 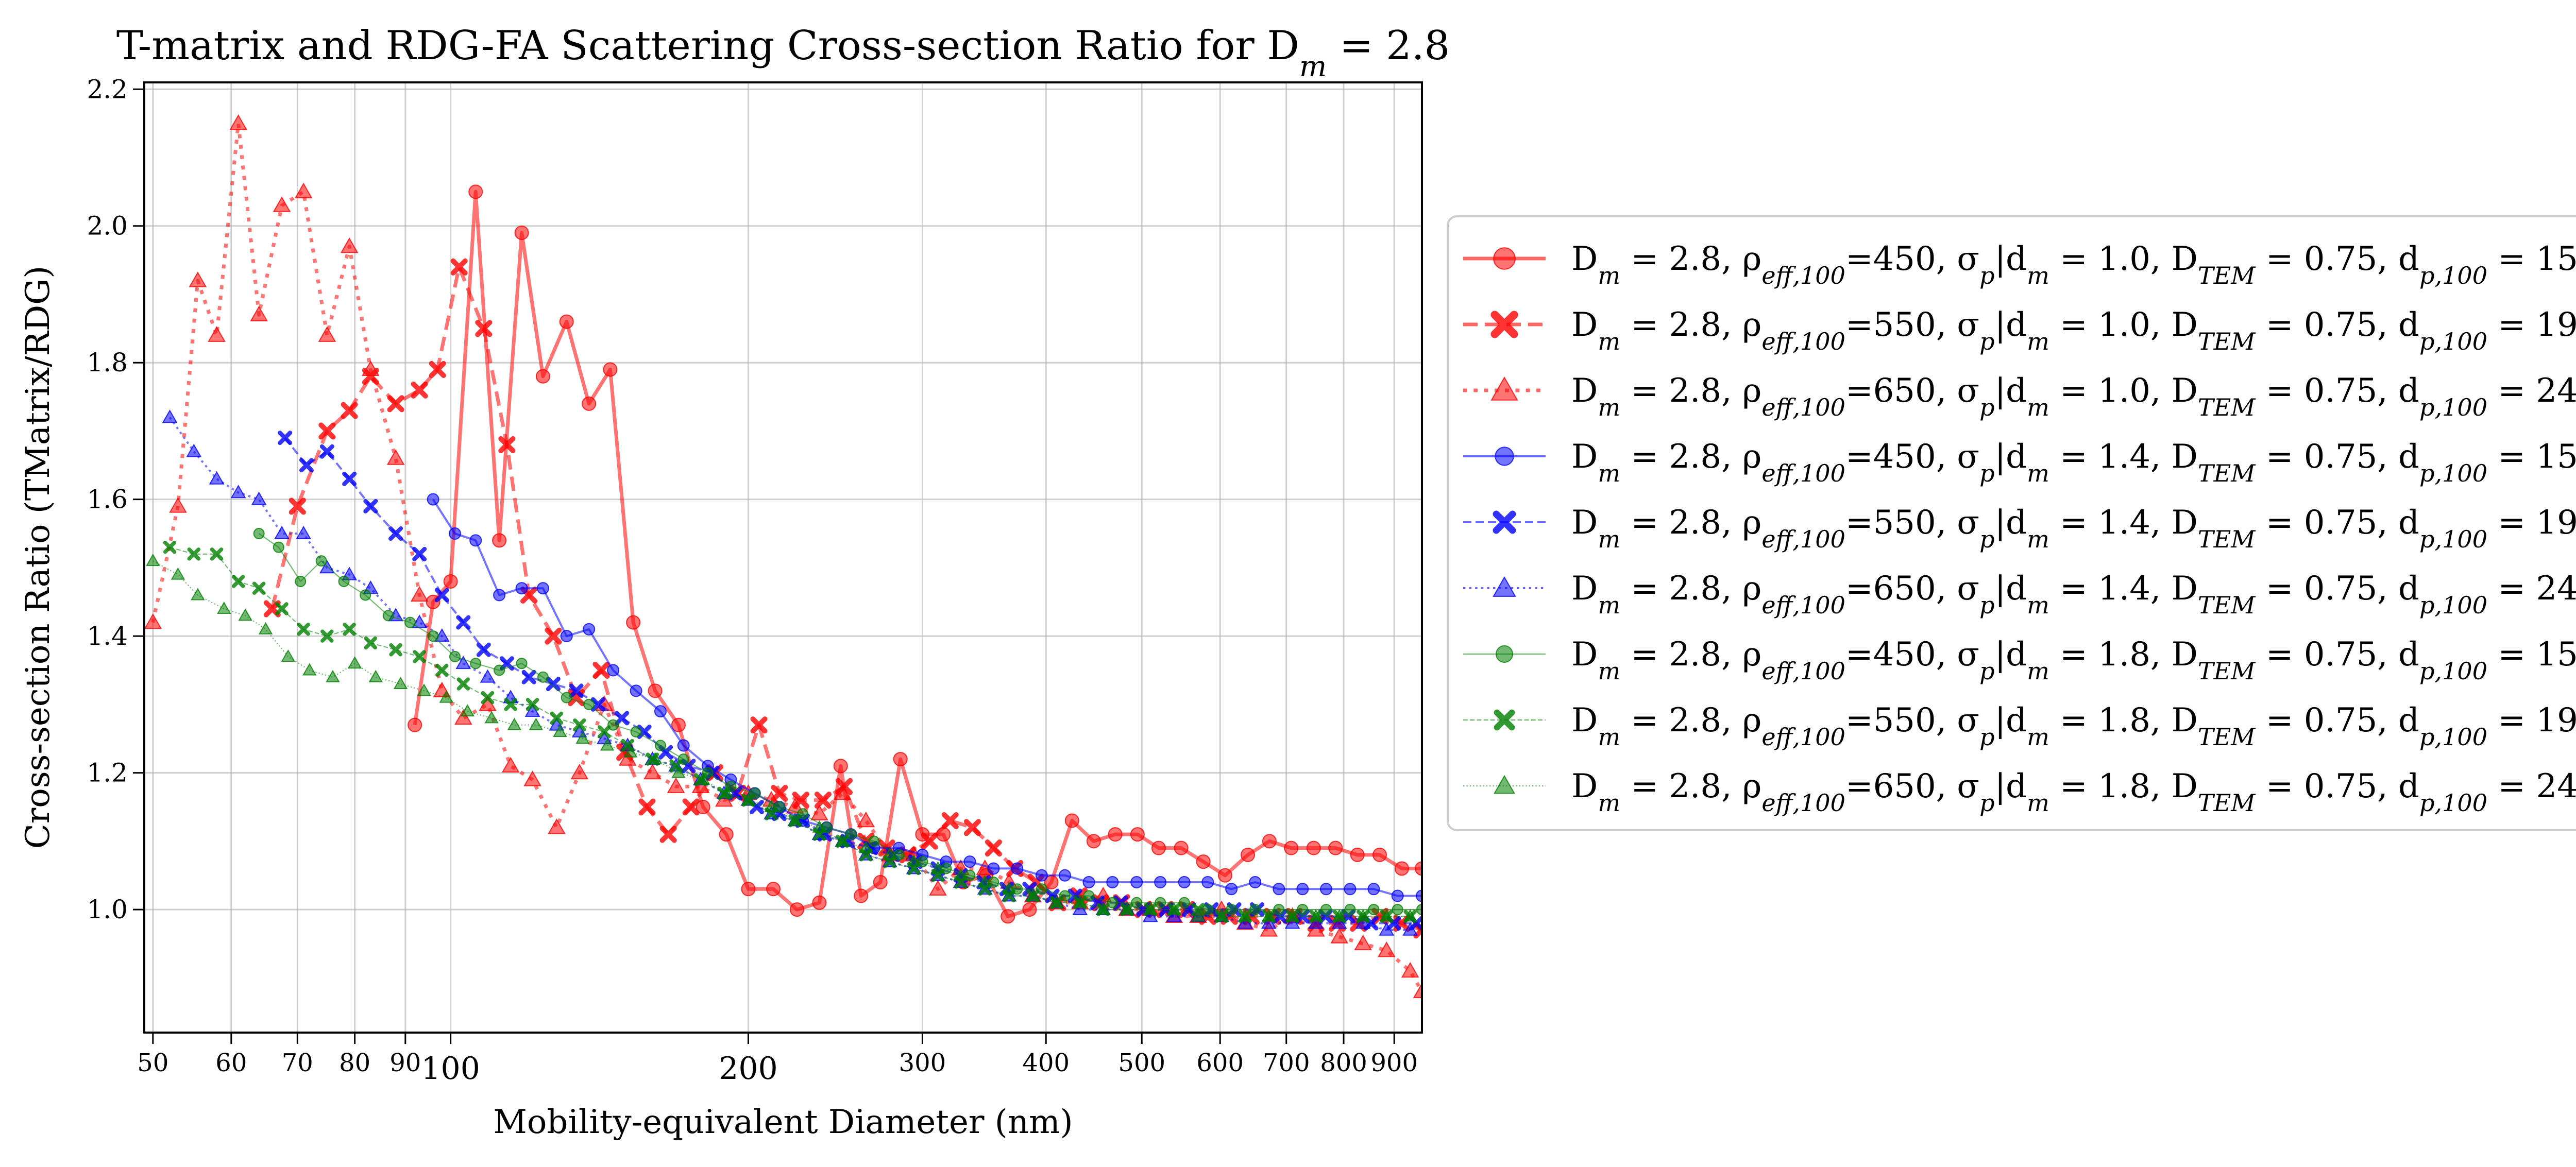 What do you see at coordinates (1394, 1063) in the screenshot?
I see `x-tick-label: 900` at bounding box center [1394, 1063].